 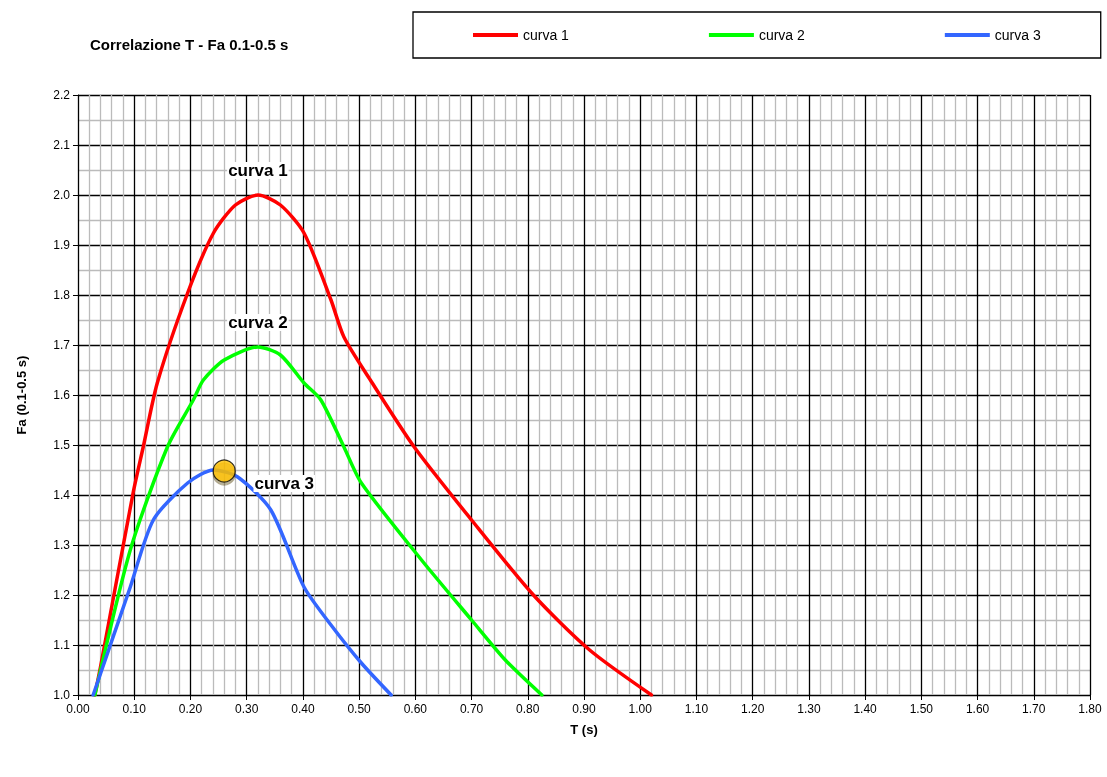 I want to click on y-tick-label: 1.3, so click(x=62, y=545).